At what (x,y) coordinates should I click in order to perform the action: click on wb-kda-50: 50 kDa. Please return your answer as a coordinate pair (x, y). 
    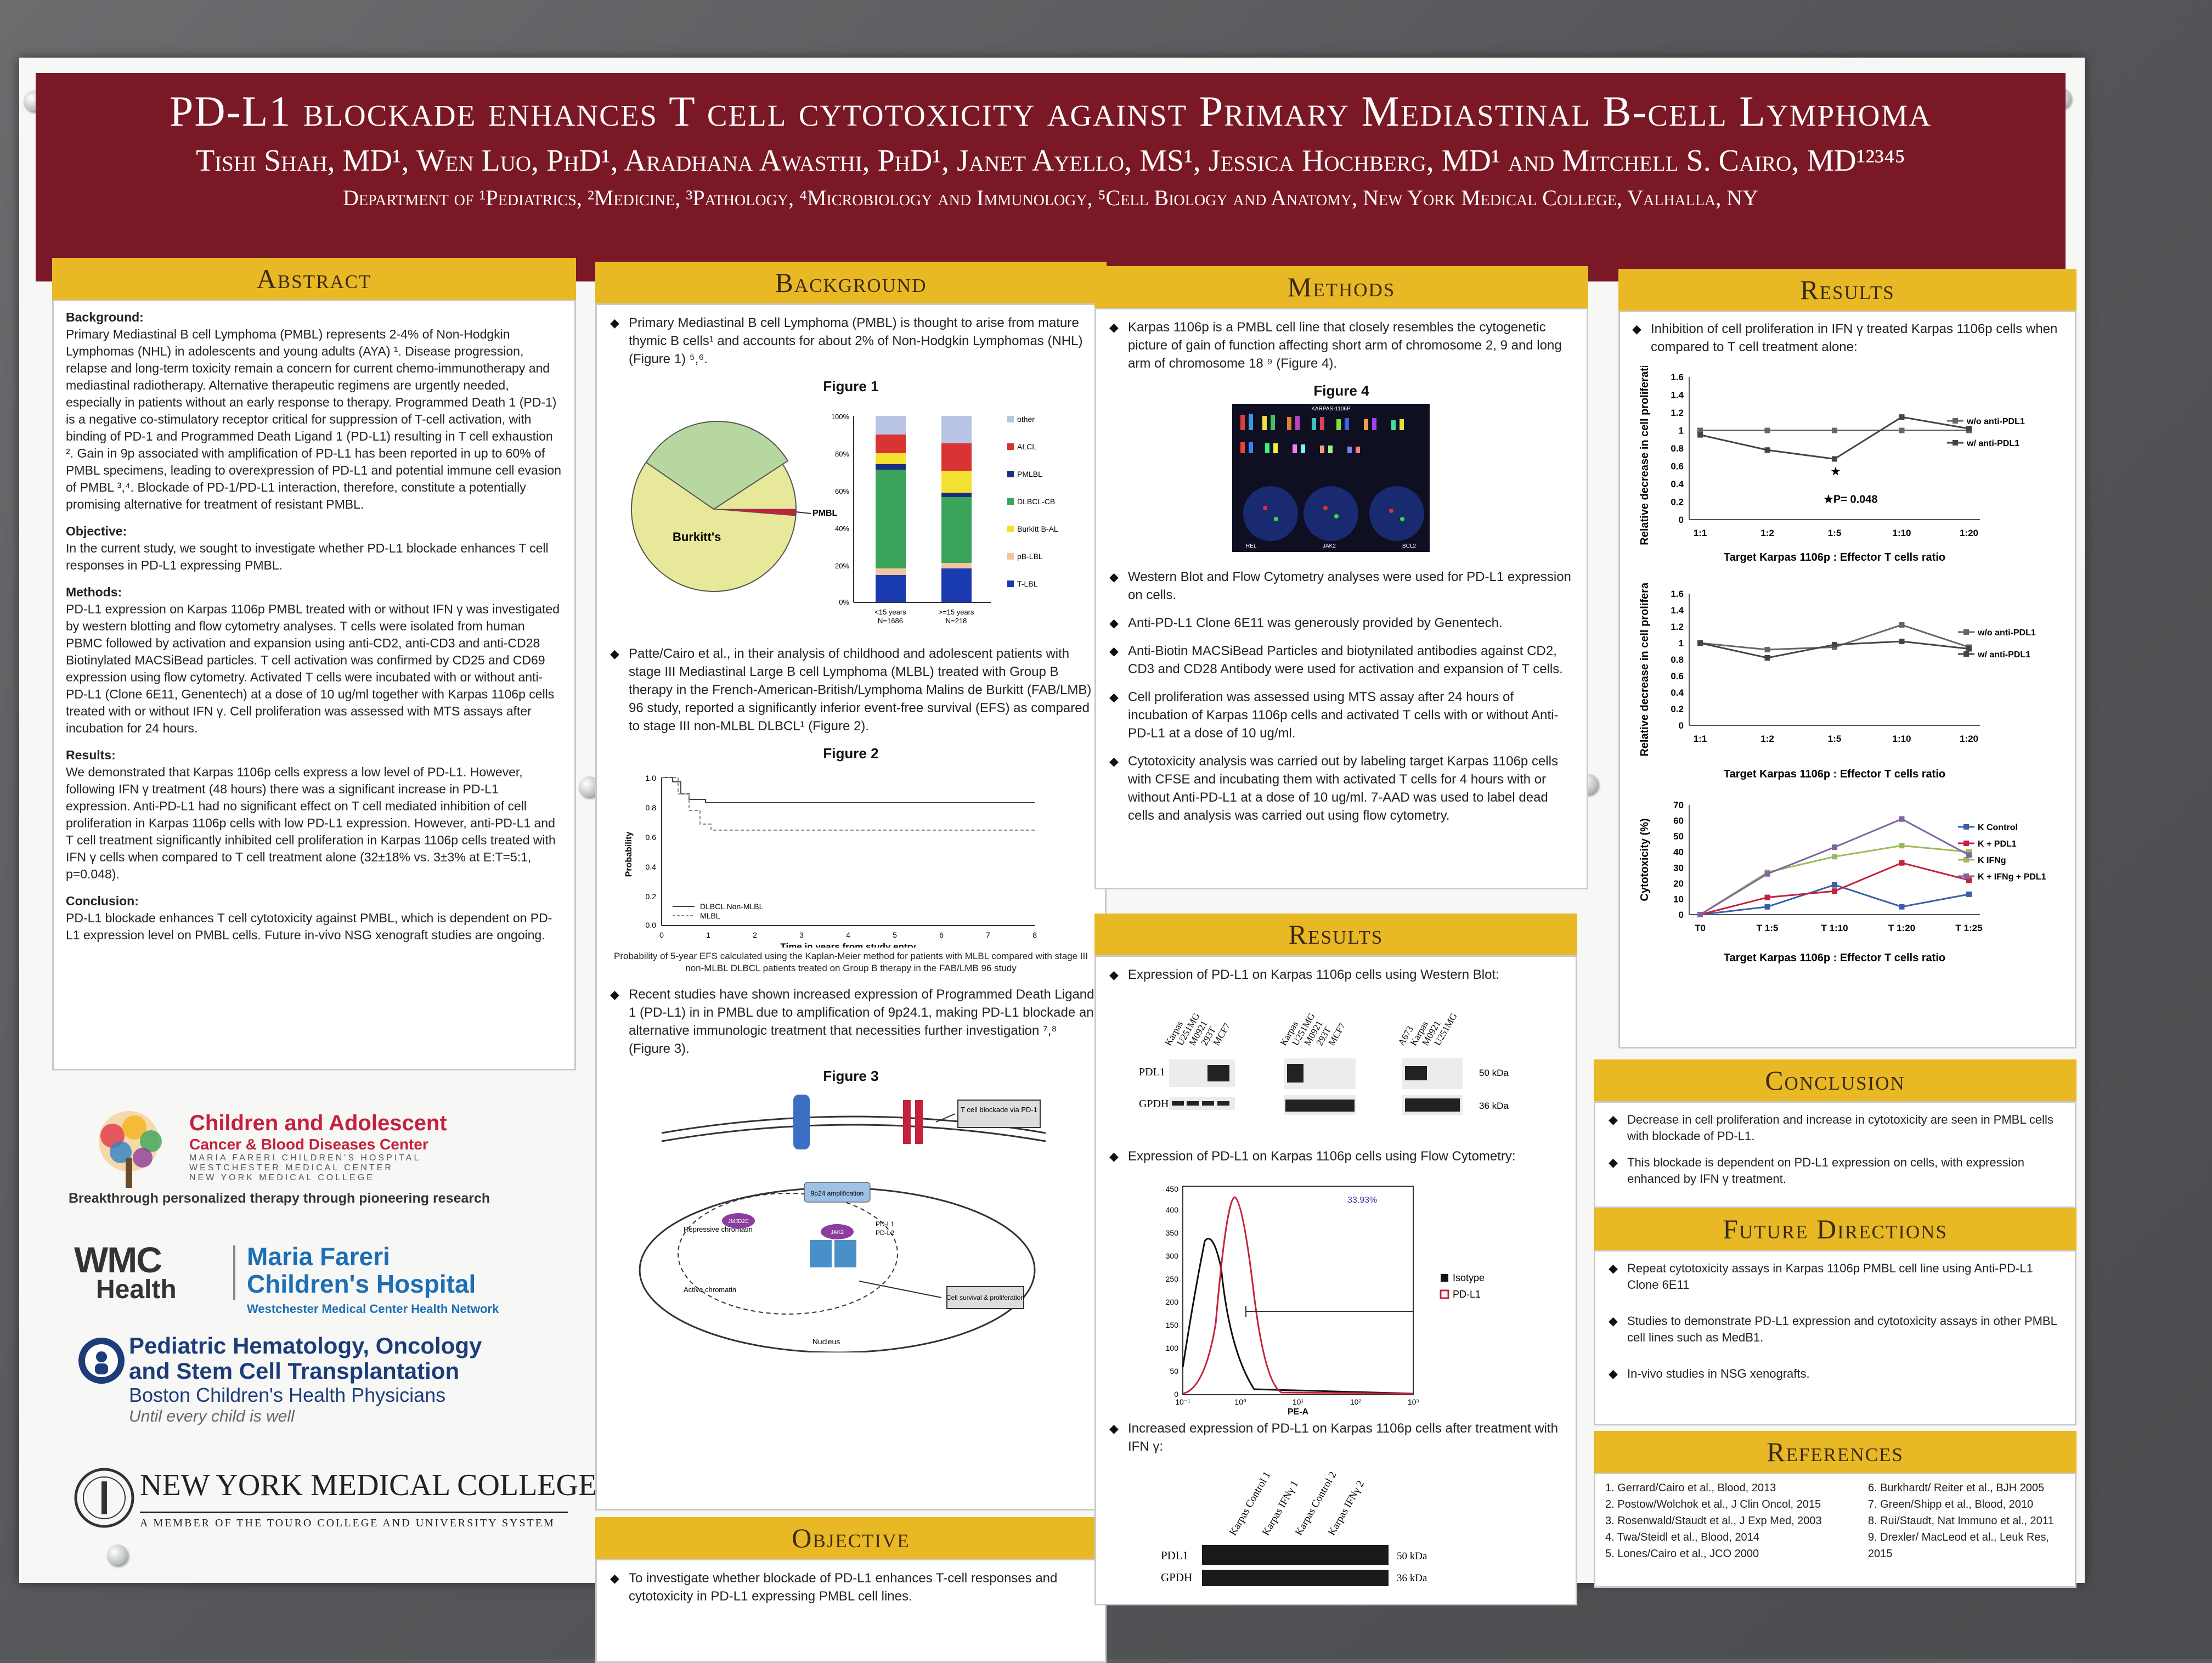
    Looking at the image, I should click on (1494, 1073).